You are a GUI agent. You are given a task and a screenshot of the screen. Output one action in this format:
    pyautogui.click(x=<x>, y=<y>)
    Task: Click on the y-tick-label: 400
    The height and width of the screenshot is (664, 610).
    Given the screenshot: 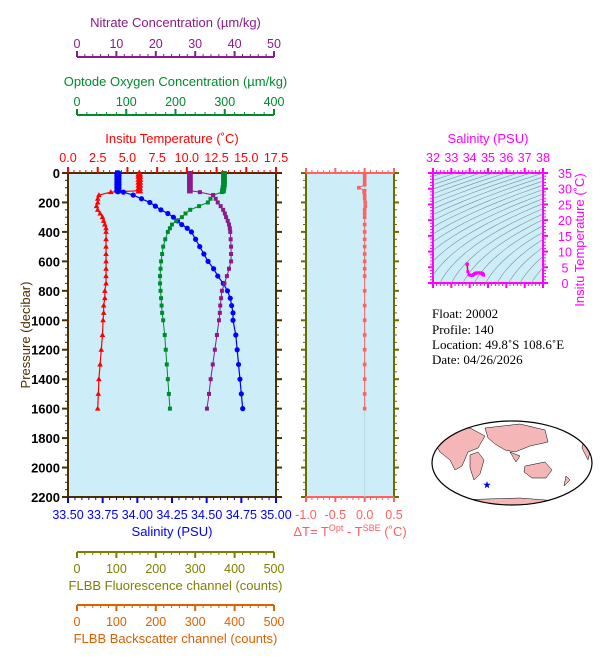 What is the action you would take?
    pyautogui.click(x=49, y=232)
    